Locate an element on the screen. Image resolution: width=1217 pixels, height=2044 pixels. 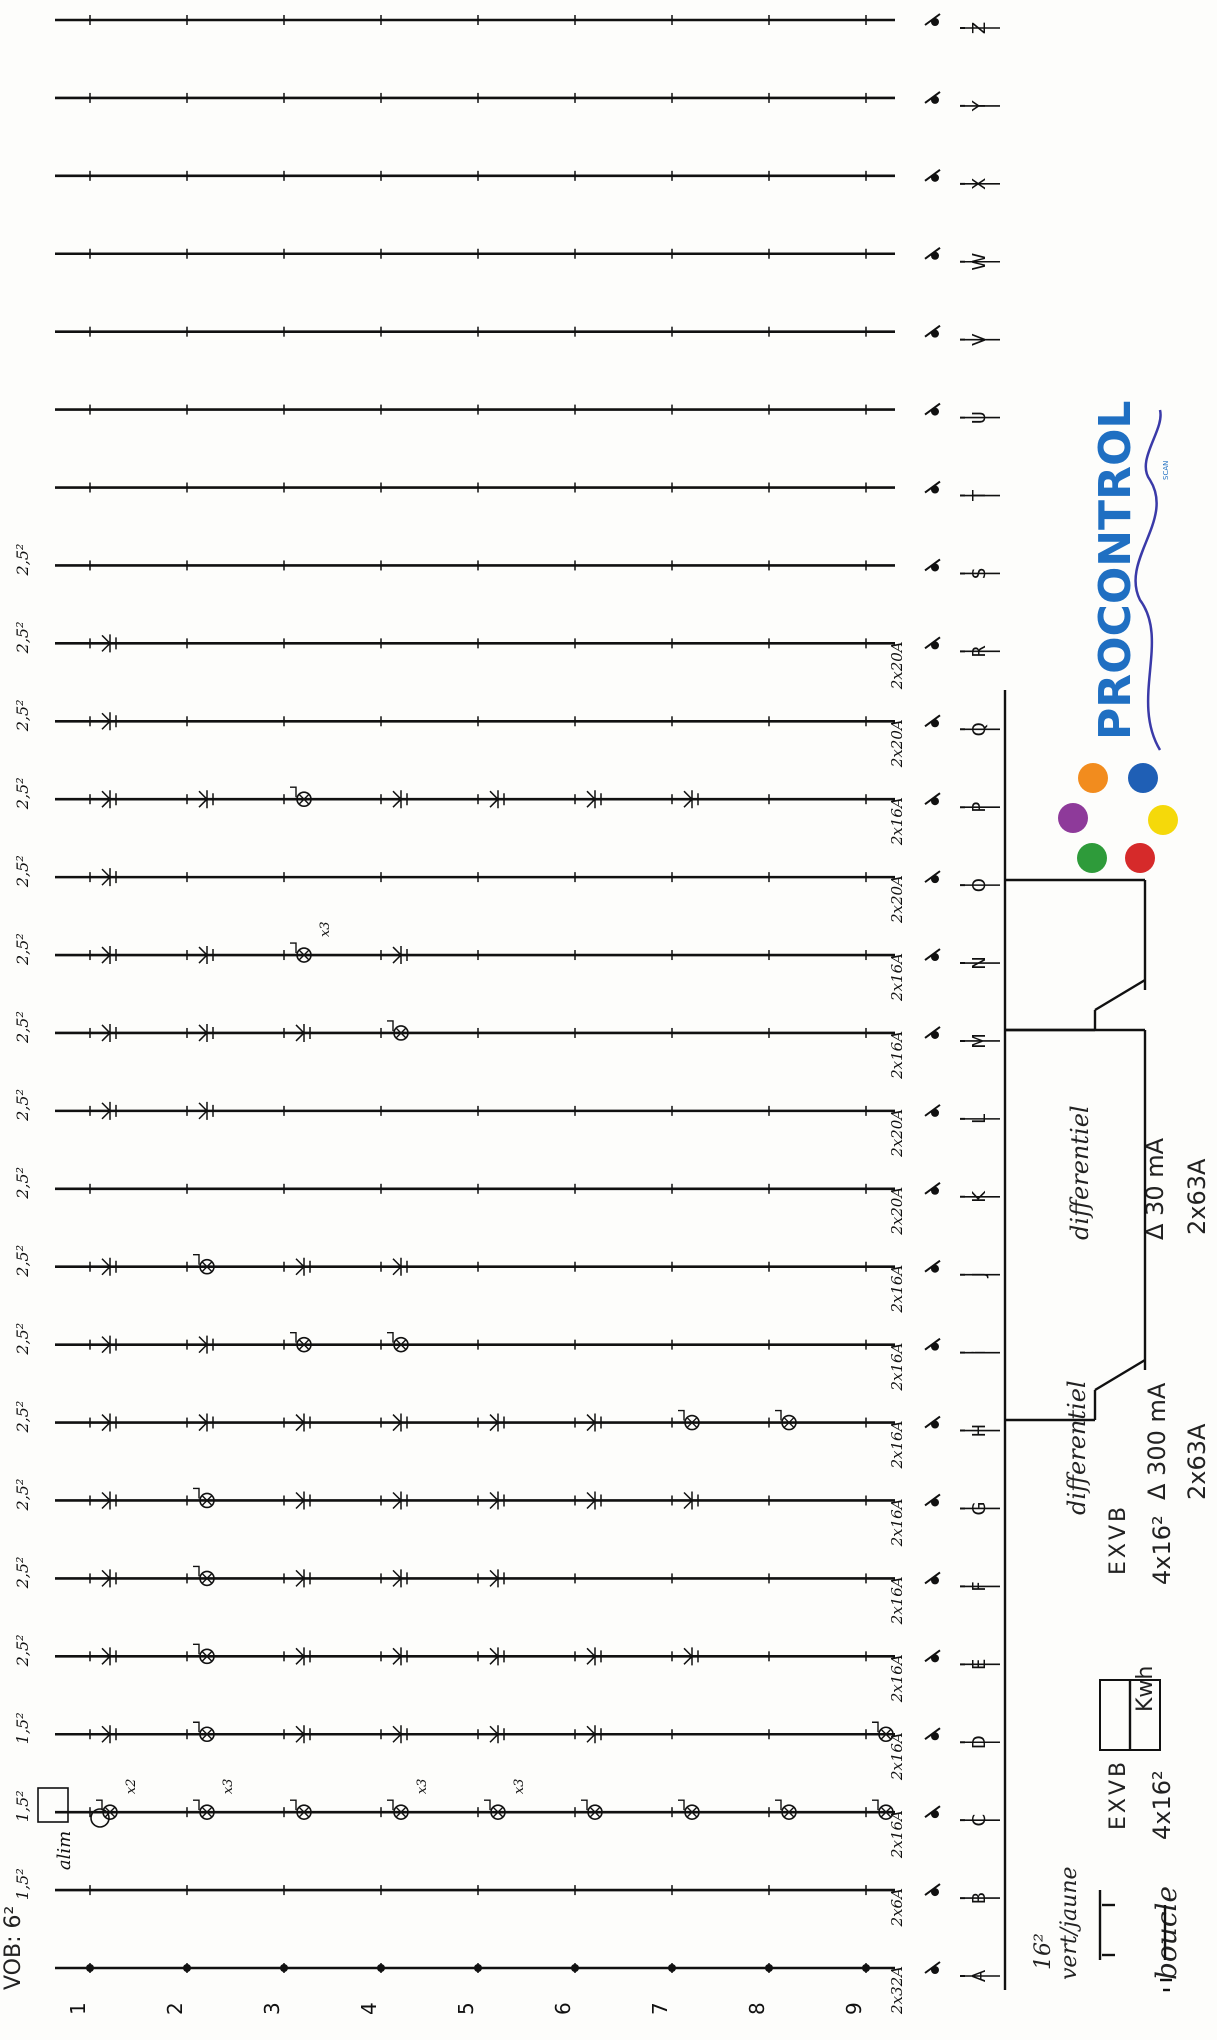
circuit-letter-T: T is located at coordinates (979, 495).